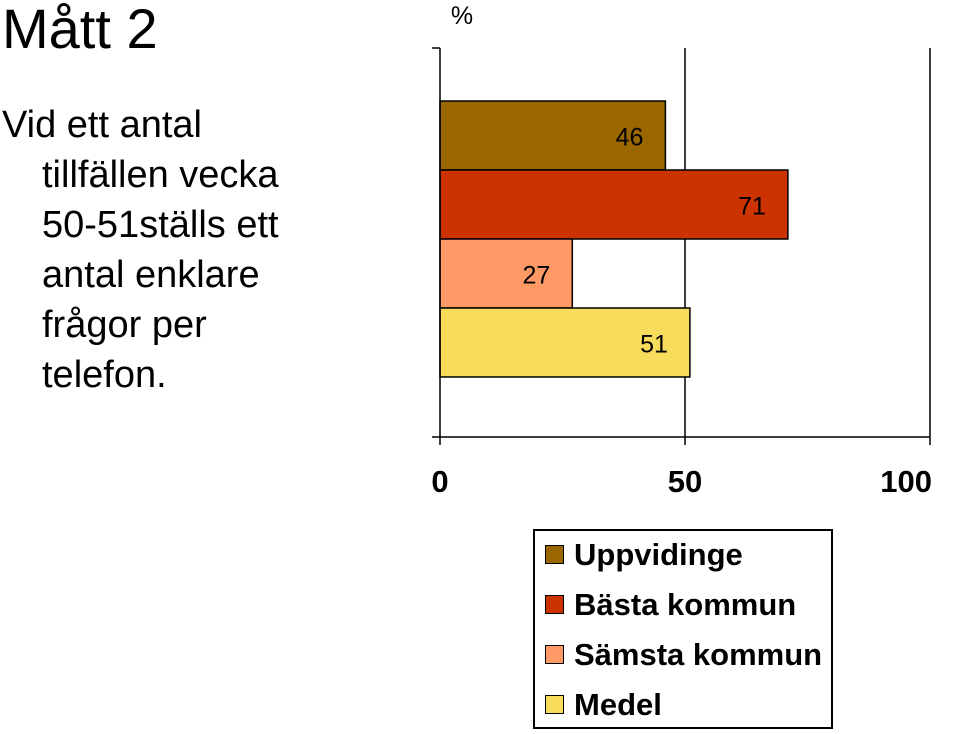  What do you see at coordinates (102, 125) in the screenshot?
I see `description-line: Vid ett antal` at bounding box center [102, 125].